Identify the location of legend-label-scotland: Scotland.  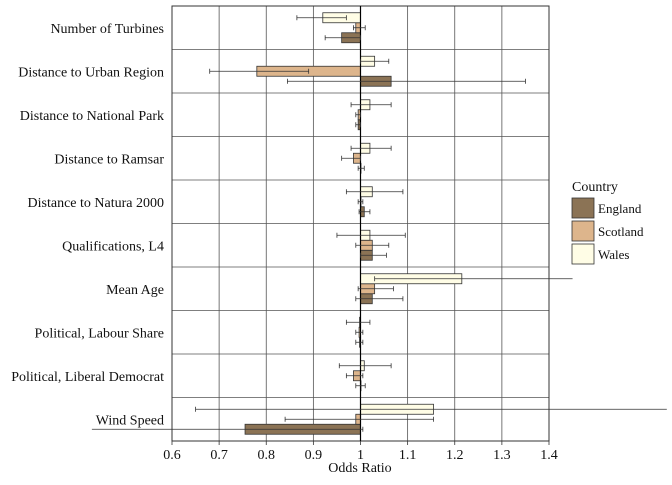
(621, 231).